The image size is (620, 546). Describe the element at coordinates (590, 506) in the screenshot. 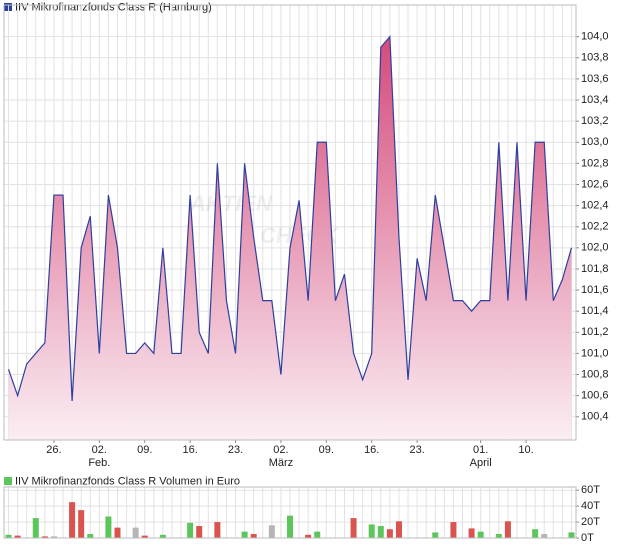

I see `y-tick-label: 40T` at that location.